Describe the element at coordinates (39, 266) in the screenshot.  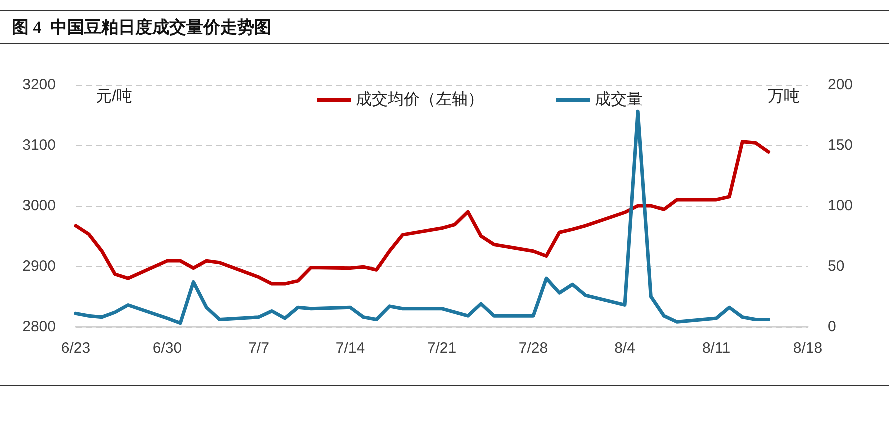
I see `y-tick-label: 2900` at that location.